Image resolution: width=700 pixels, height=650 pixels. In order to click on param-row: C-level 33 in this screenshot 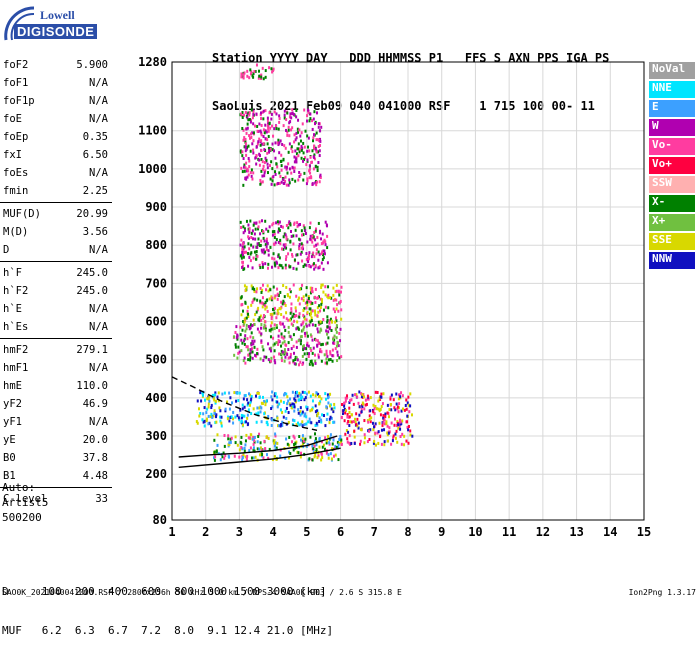, I will do `click(56, 499)`.